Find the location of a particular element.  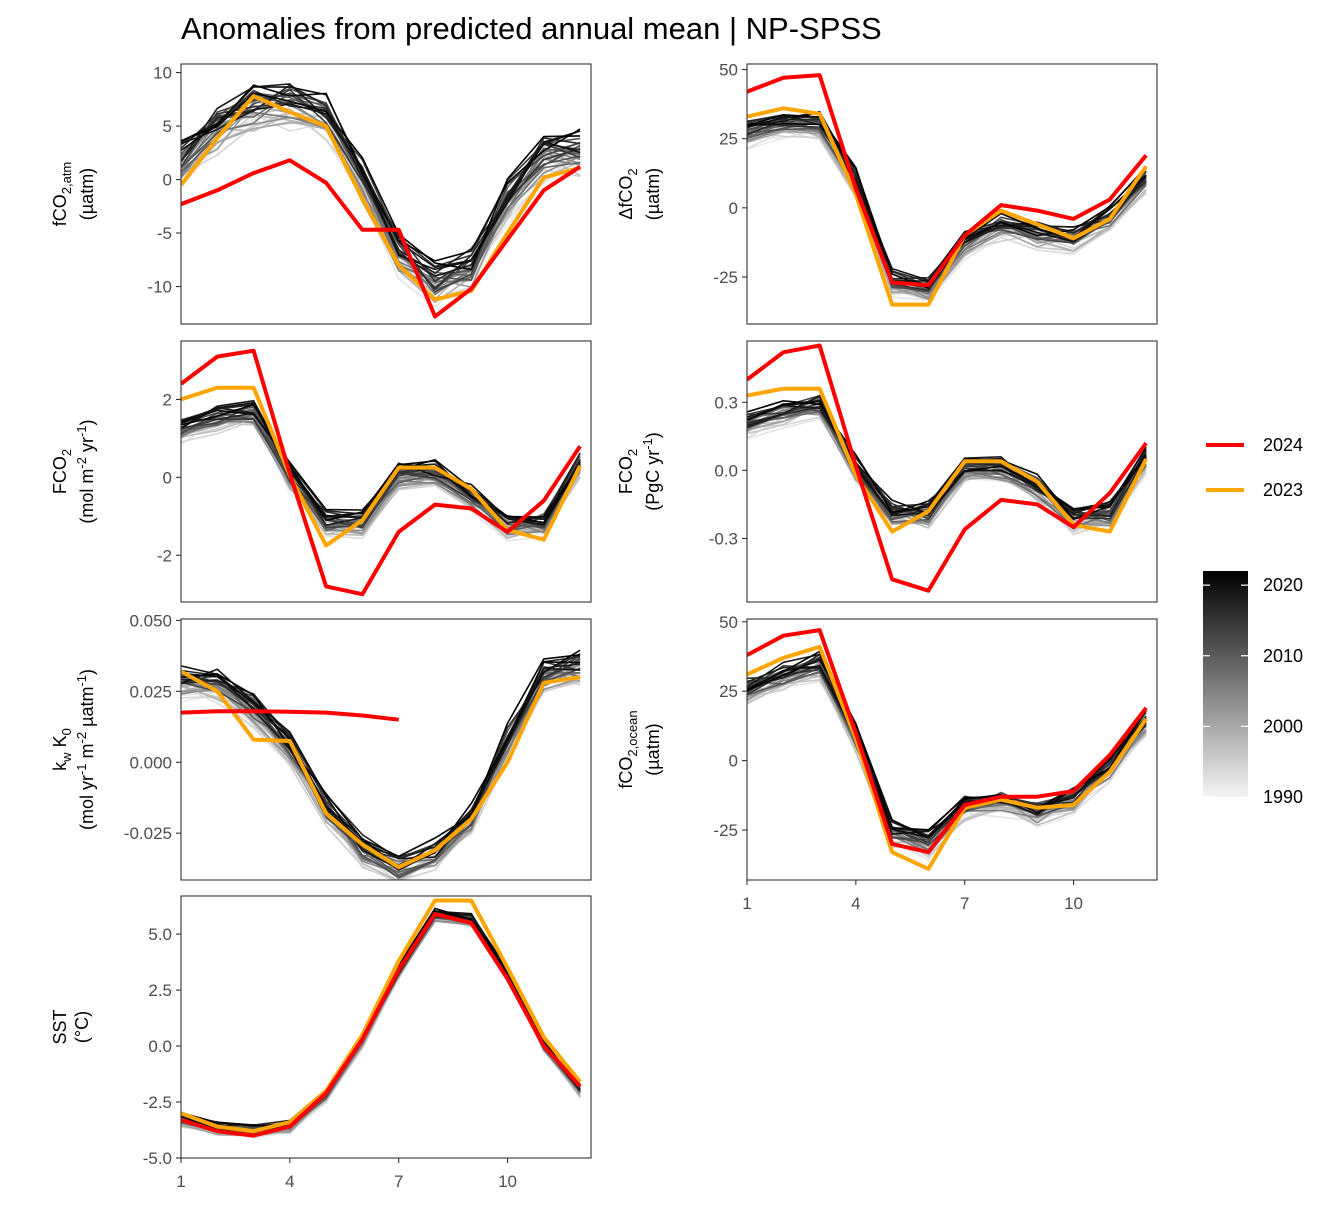

panel-fco2-atm: 10 5 0 -5 -10 fCO2,atm (µatm) is located at coordinates (321, 194).